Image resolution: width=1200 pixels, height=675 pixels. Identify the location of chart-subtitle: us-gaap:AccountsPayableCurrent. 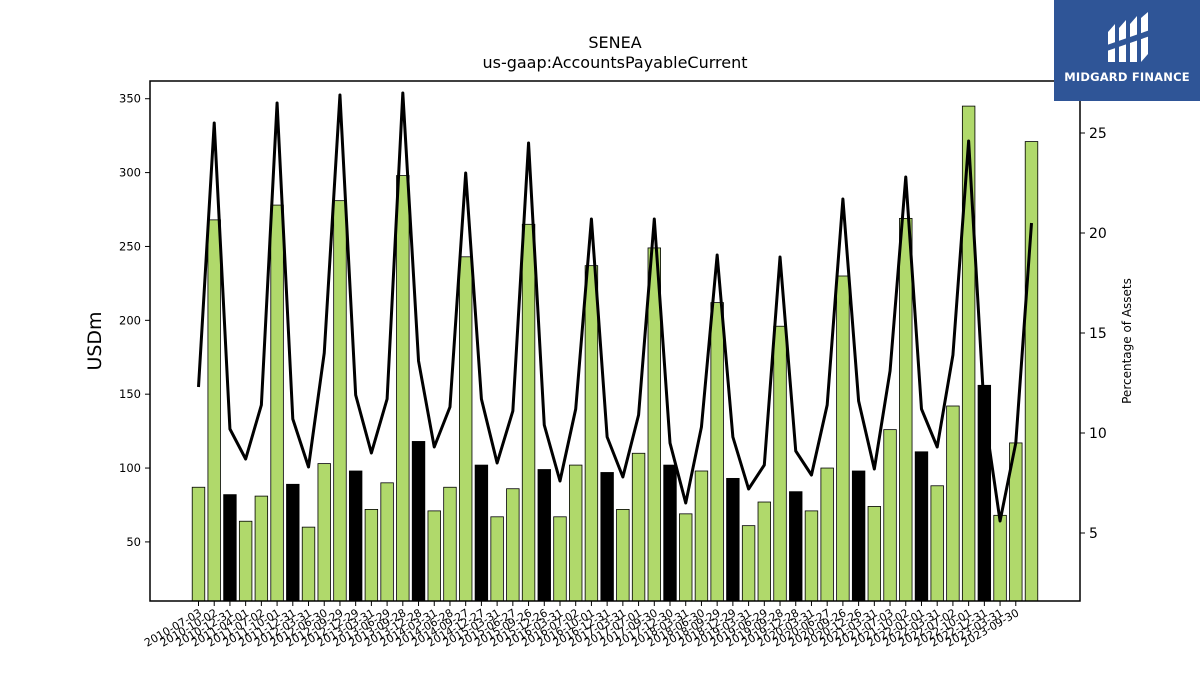
(614, 62).